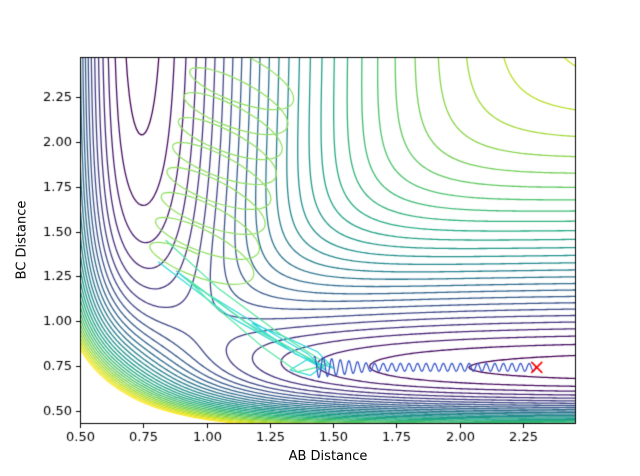 The height and width of the screenshot is (476, 640). What do you see at coordinates (22, 240) in the screenshot?
I see `y-axis-label: BC Distance` at bounding box center [22, 240].